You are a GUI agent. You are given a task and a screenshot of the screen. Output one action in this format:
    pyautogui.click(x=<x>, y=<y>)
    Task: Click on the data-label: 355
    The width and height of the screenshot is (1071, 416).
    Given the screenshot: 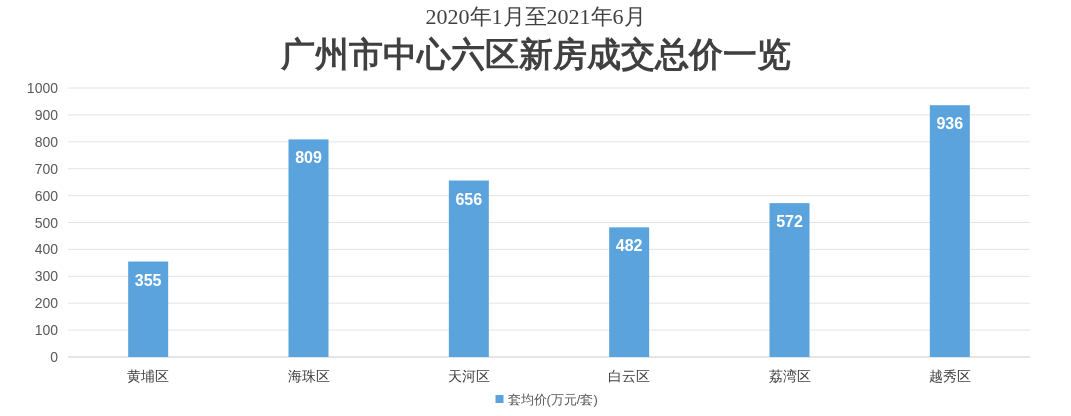 What is the action you would take?
    pyautogui.click(x=148, y=280)
    